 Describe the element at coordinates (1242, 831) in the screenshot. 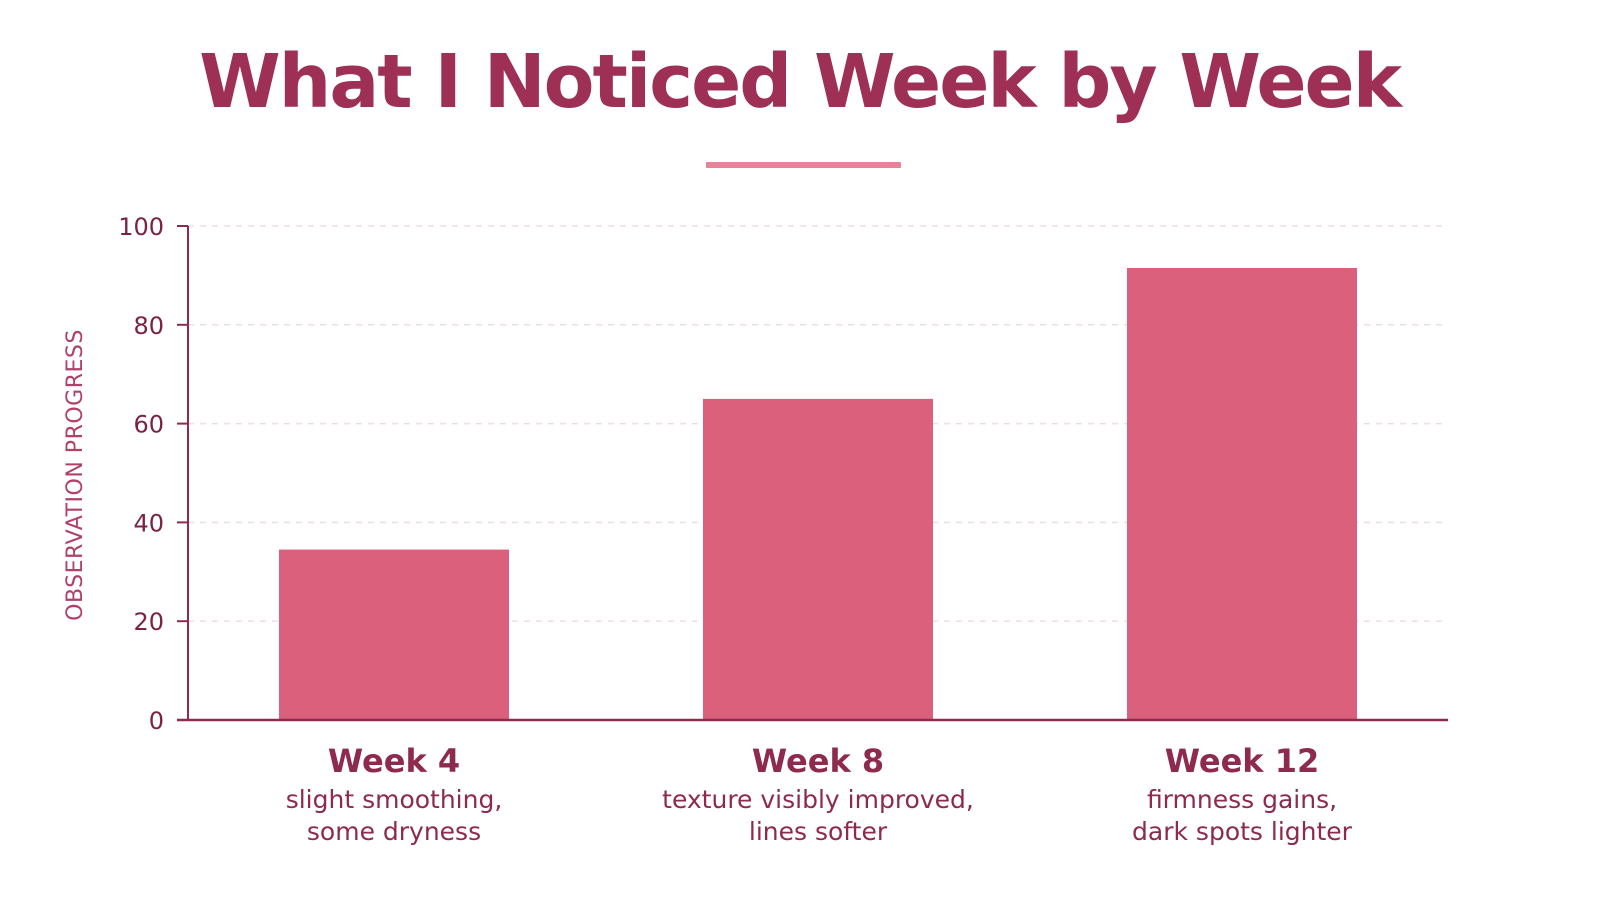

I see `x-category-note: dark spots lighter` at that location.